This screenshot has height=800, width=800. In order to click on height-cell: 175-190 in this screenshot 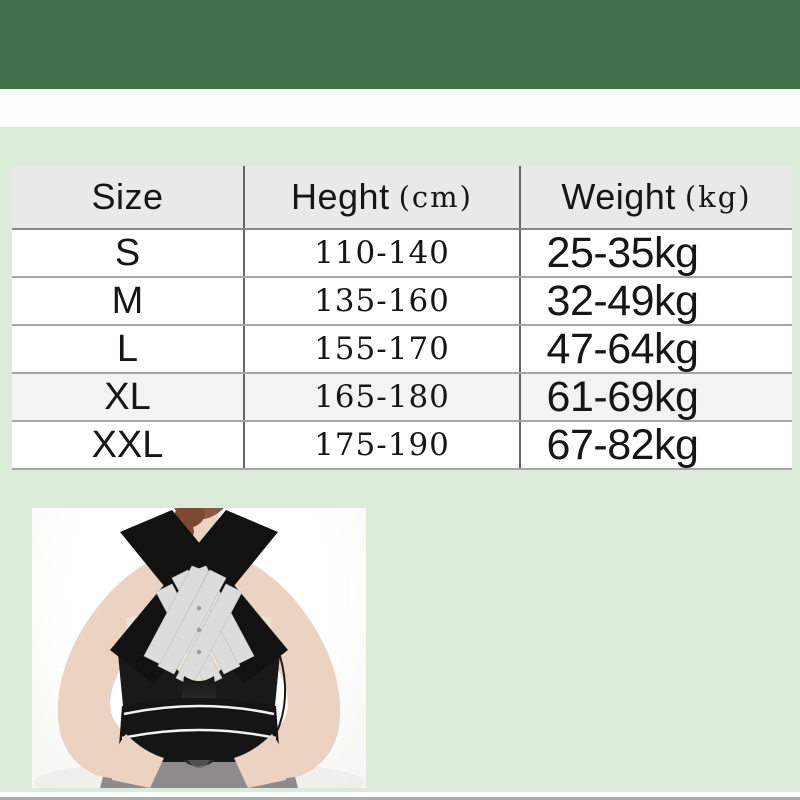, I will do `click(383, 445)`.